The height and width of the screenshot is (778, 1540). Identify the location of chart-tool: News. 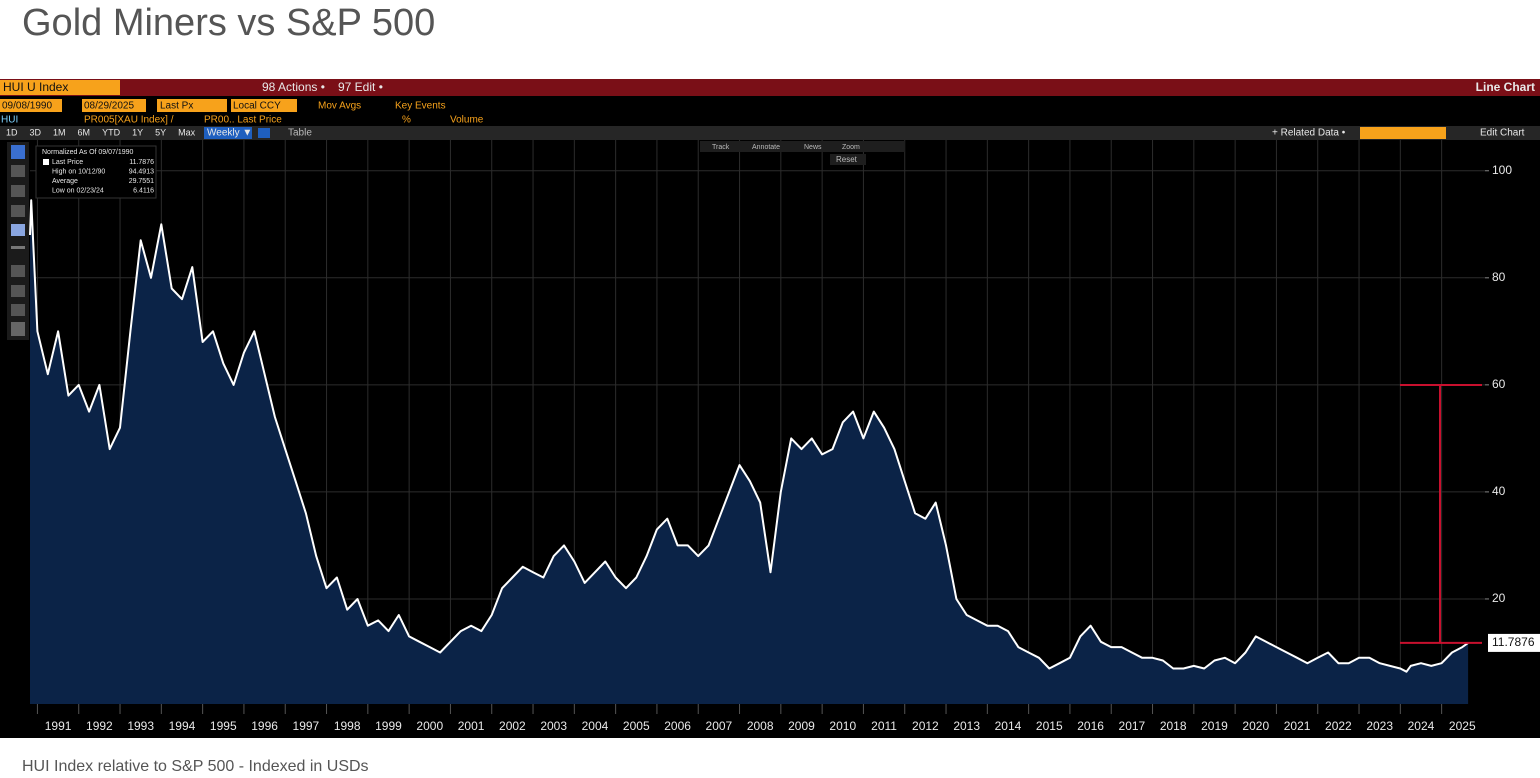
(813, 147).